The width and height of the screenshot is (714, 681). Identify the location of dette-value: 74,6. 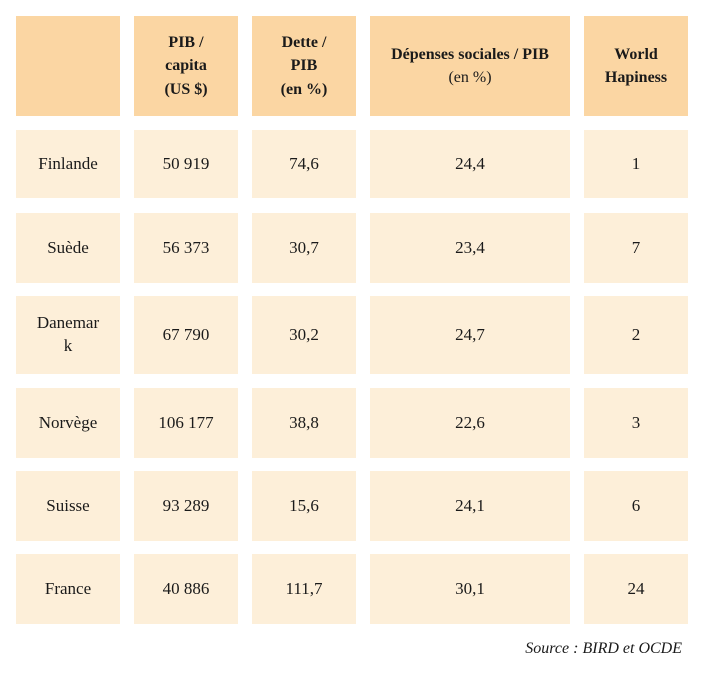
(304, 163).